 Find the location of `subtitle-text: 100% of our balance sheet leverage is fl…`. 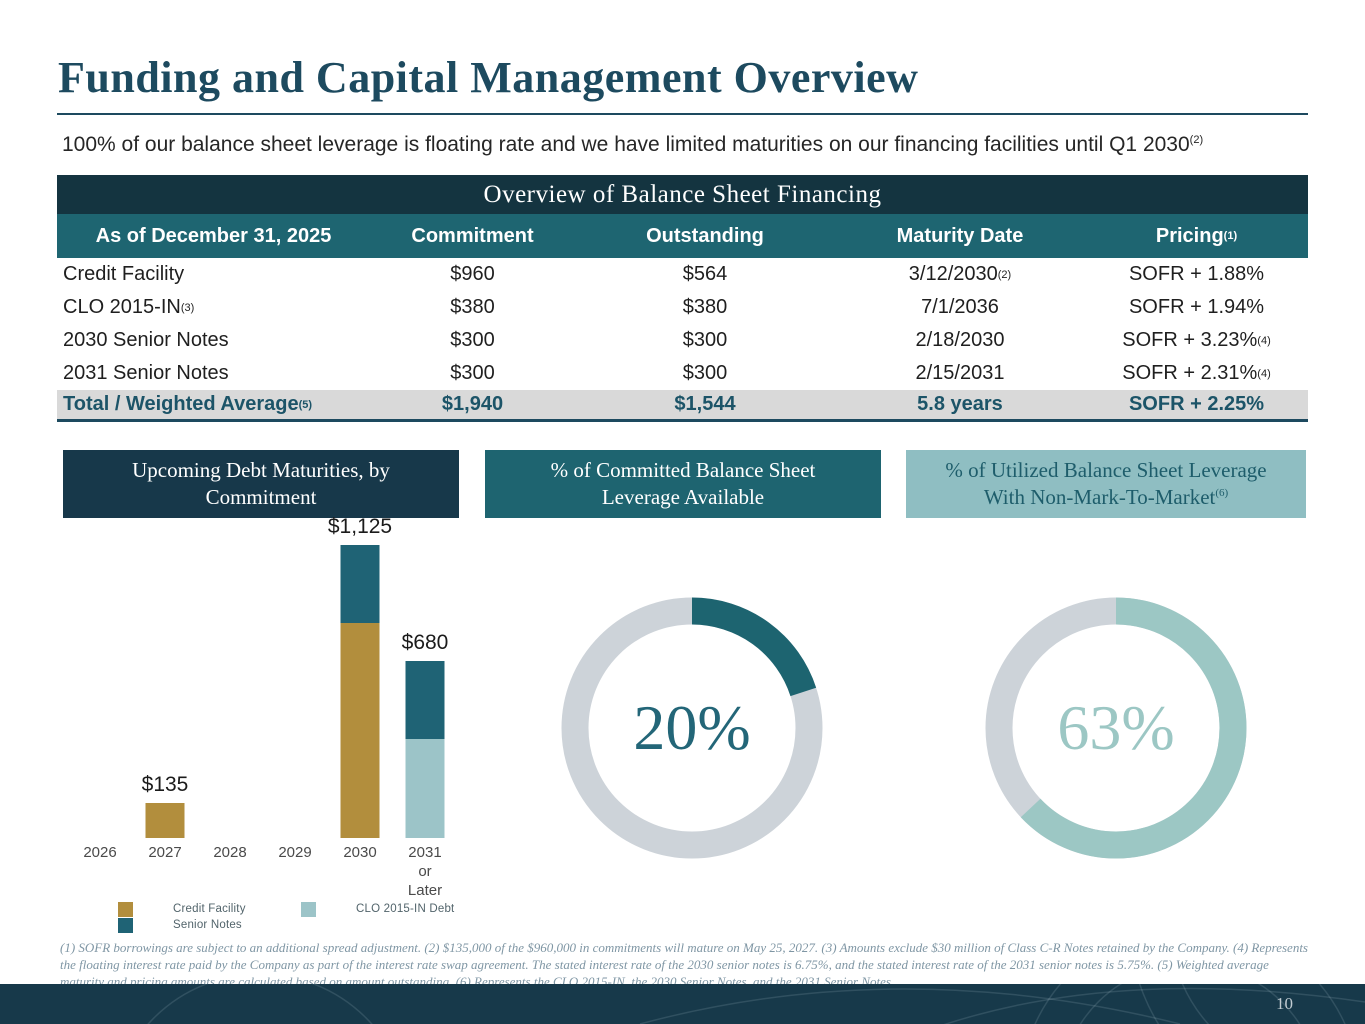

subtitle-text: 100% of our balance sheet leverage is fl… is located at coordinates (626, 144).